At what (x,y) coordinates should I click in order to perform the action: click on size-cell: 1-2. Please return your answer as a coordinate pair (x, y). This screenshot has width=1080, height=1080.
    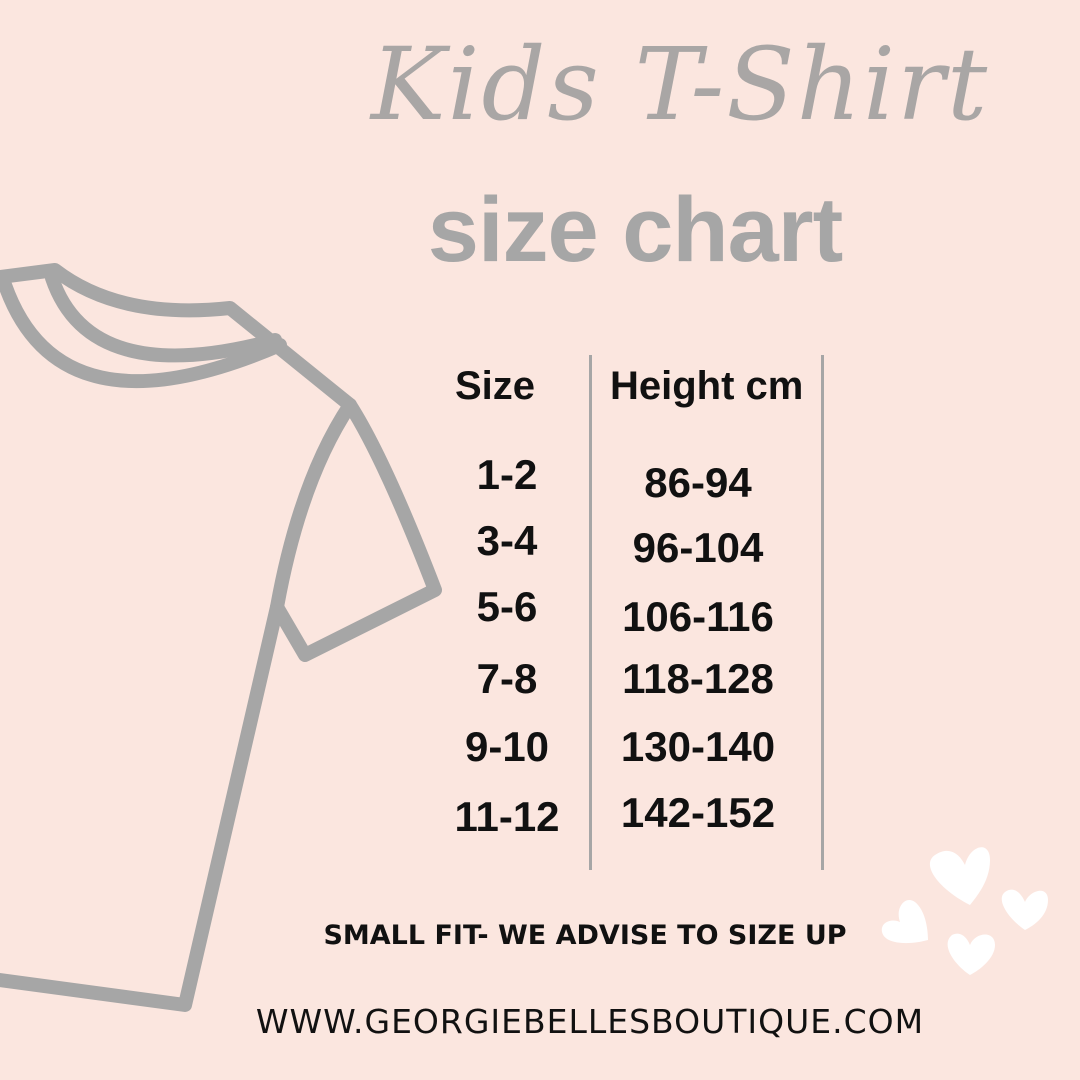
    Looking at the image, I should click on (507, 474).